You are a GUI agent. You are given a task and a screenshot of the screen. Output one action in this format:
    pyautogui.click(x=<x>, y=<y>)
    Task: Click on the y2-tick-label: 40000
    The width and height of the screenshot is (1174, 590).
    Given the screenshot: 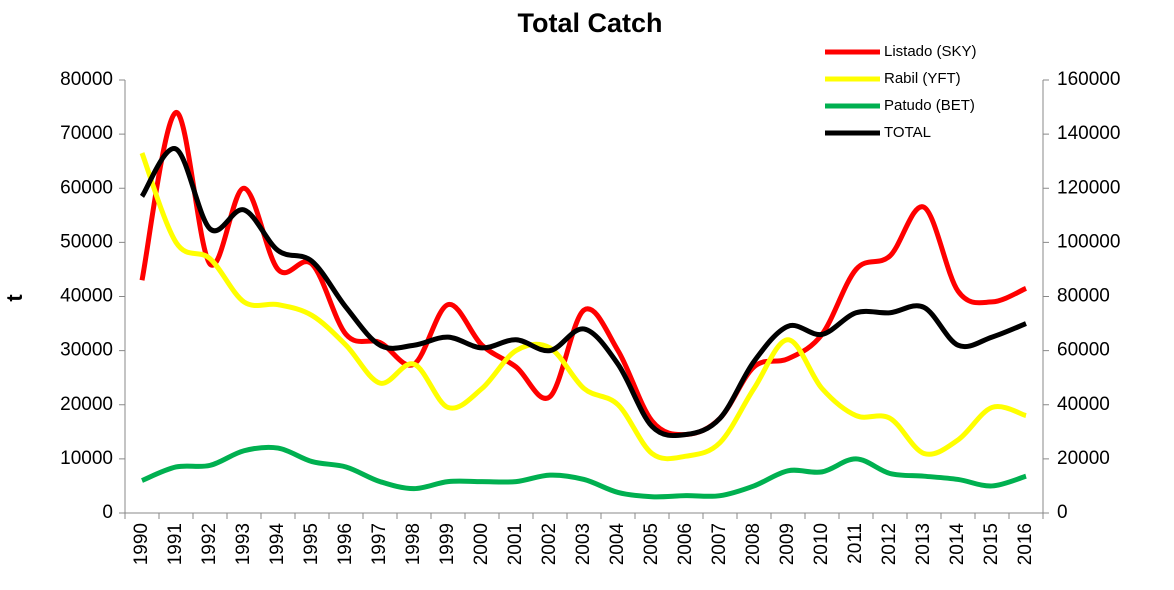 What is the action you would take?
    pyautogui.click(x=1083, y=404)
    